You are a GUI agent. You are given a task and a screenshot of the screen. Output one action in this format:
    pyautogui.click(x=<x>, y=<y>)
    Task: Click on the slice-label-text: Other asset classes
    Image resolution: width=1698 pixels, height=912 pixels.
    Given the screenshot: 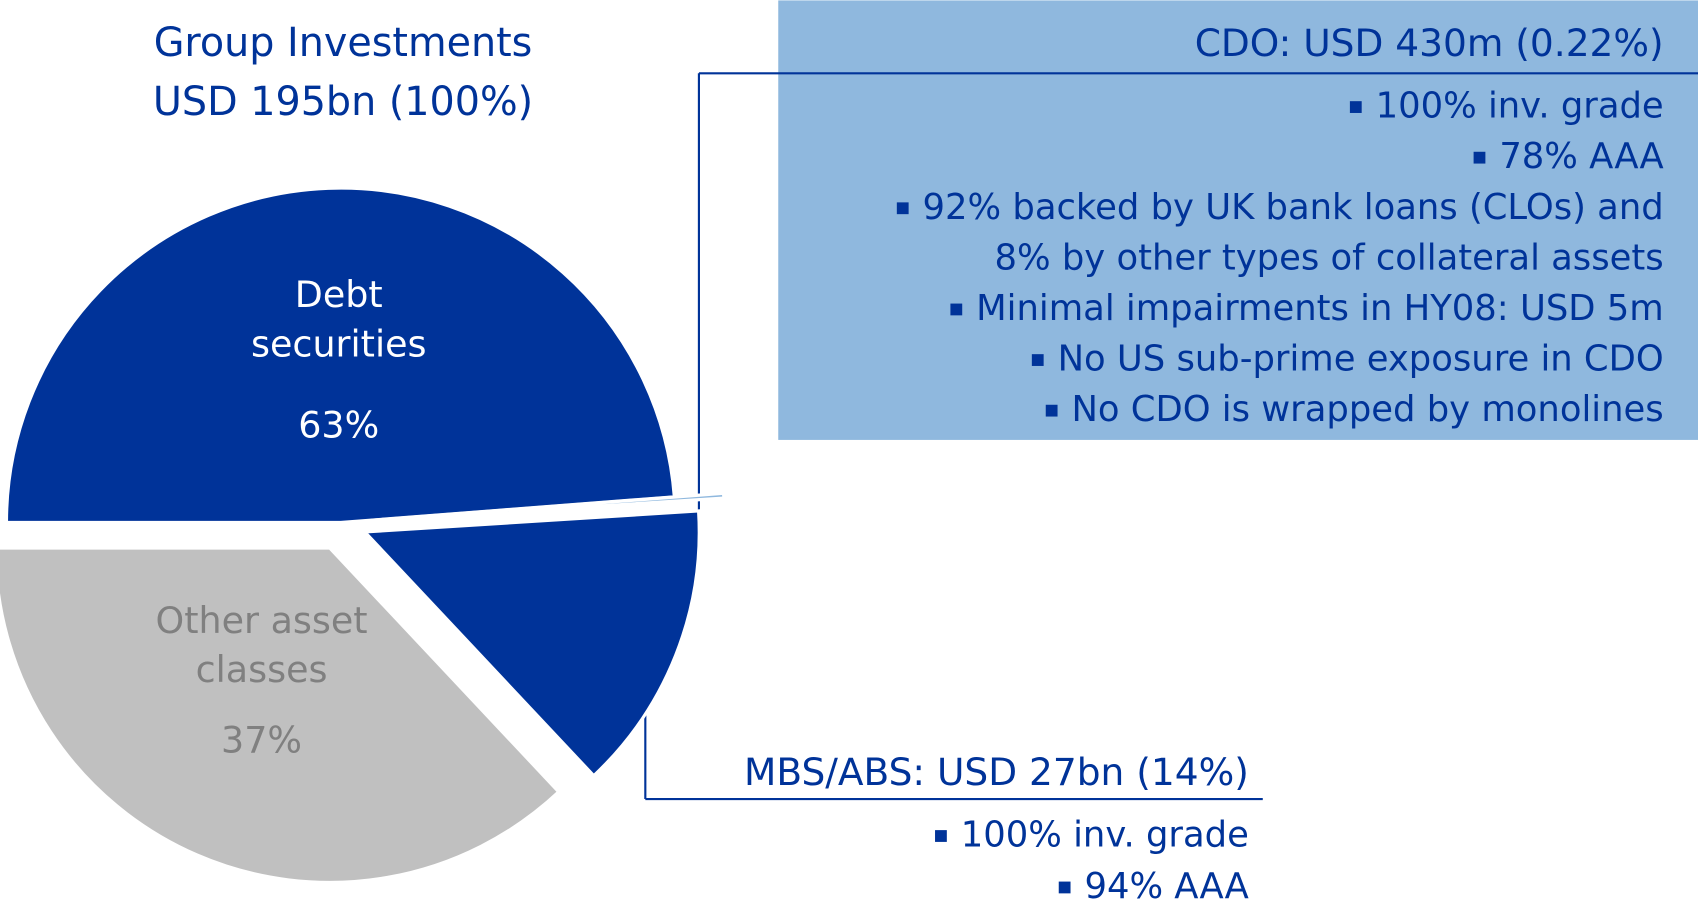 What is the action you would take?
    pyautogui.click(x=261, y=645)
    